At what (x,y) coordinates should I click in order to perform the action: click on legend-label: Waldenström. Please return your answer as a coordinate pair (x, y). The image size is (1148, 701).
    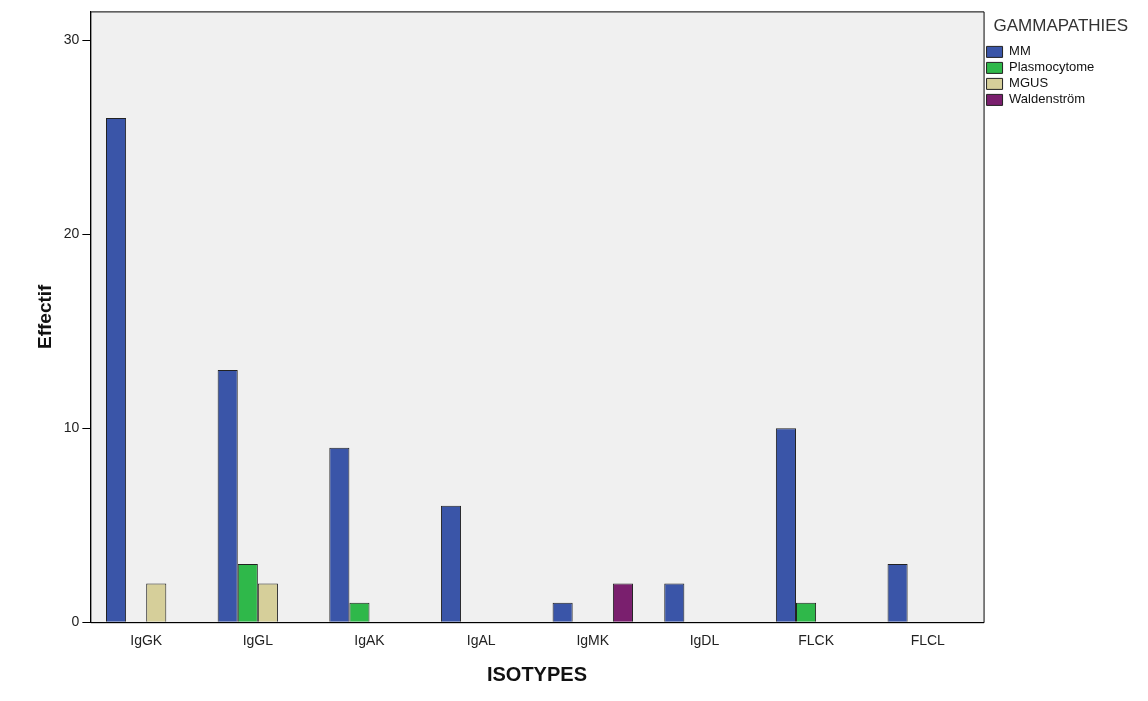
    Looking at the image, I should click on (1047, 99).